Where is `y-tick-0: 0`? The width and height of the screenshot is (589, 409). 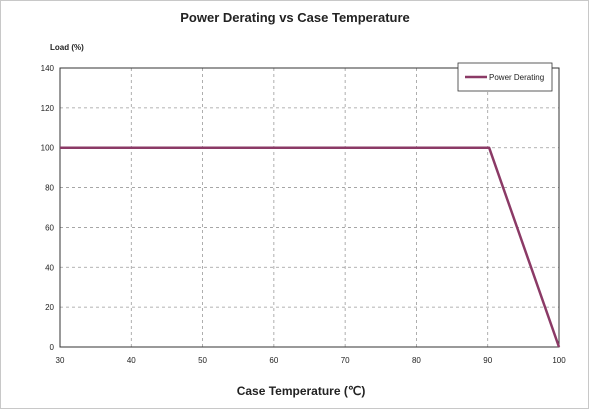 y-tick-0: 0 is located at coordinates (52, 347).